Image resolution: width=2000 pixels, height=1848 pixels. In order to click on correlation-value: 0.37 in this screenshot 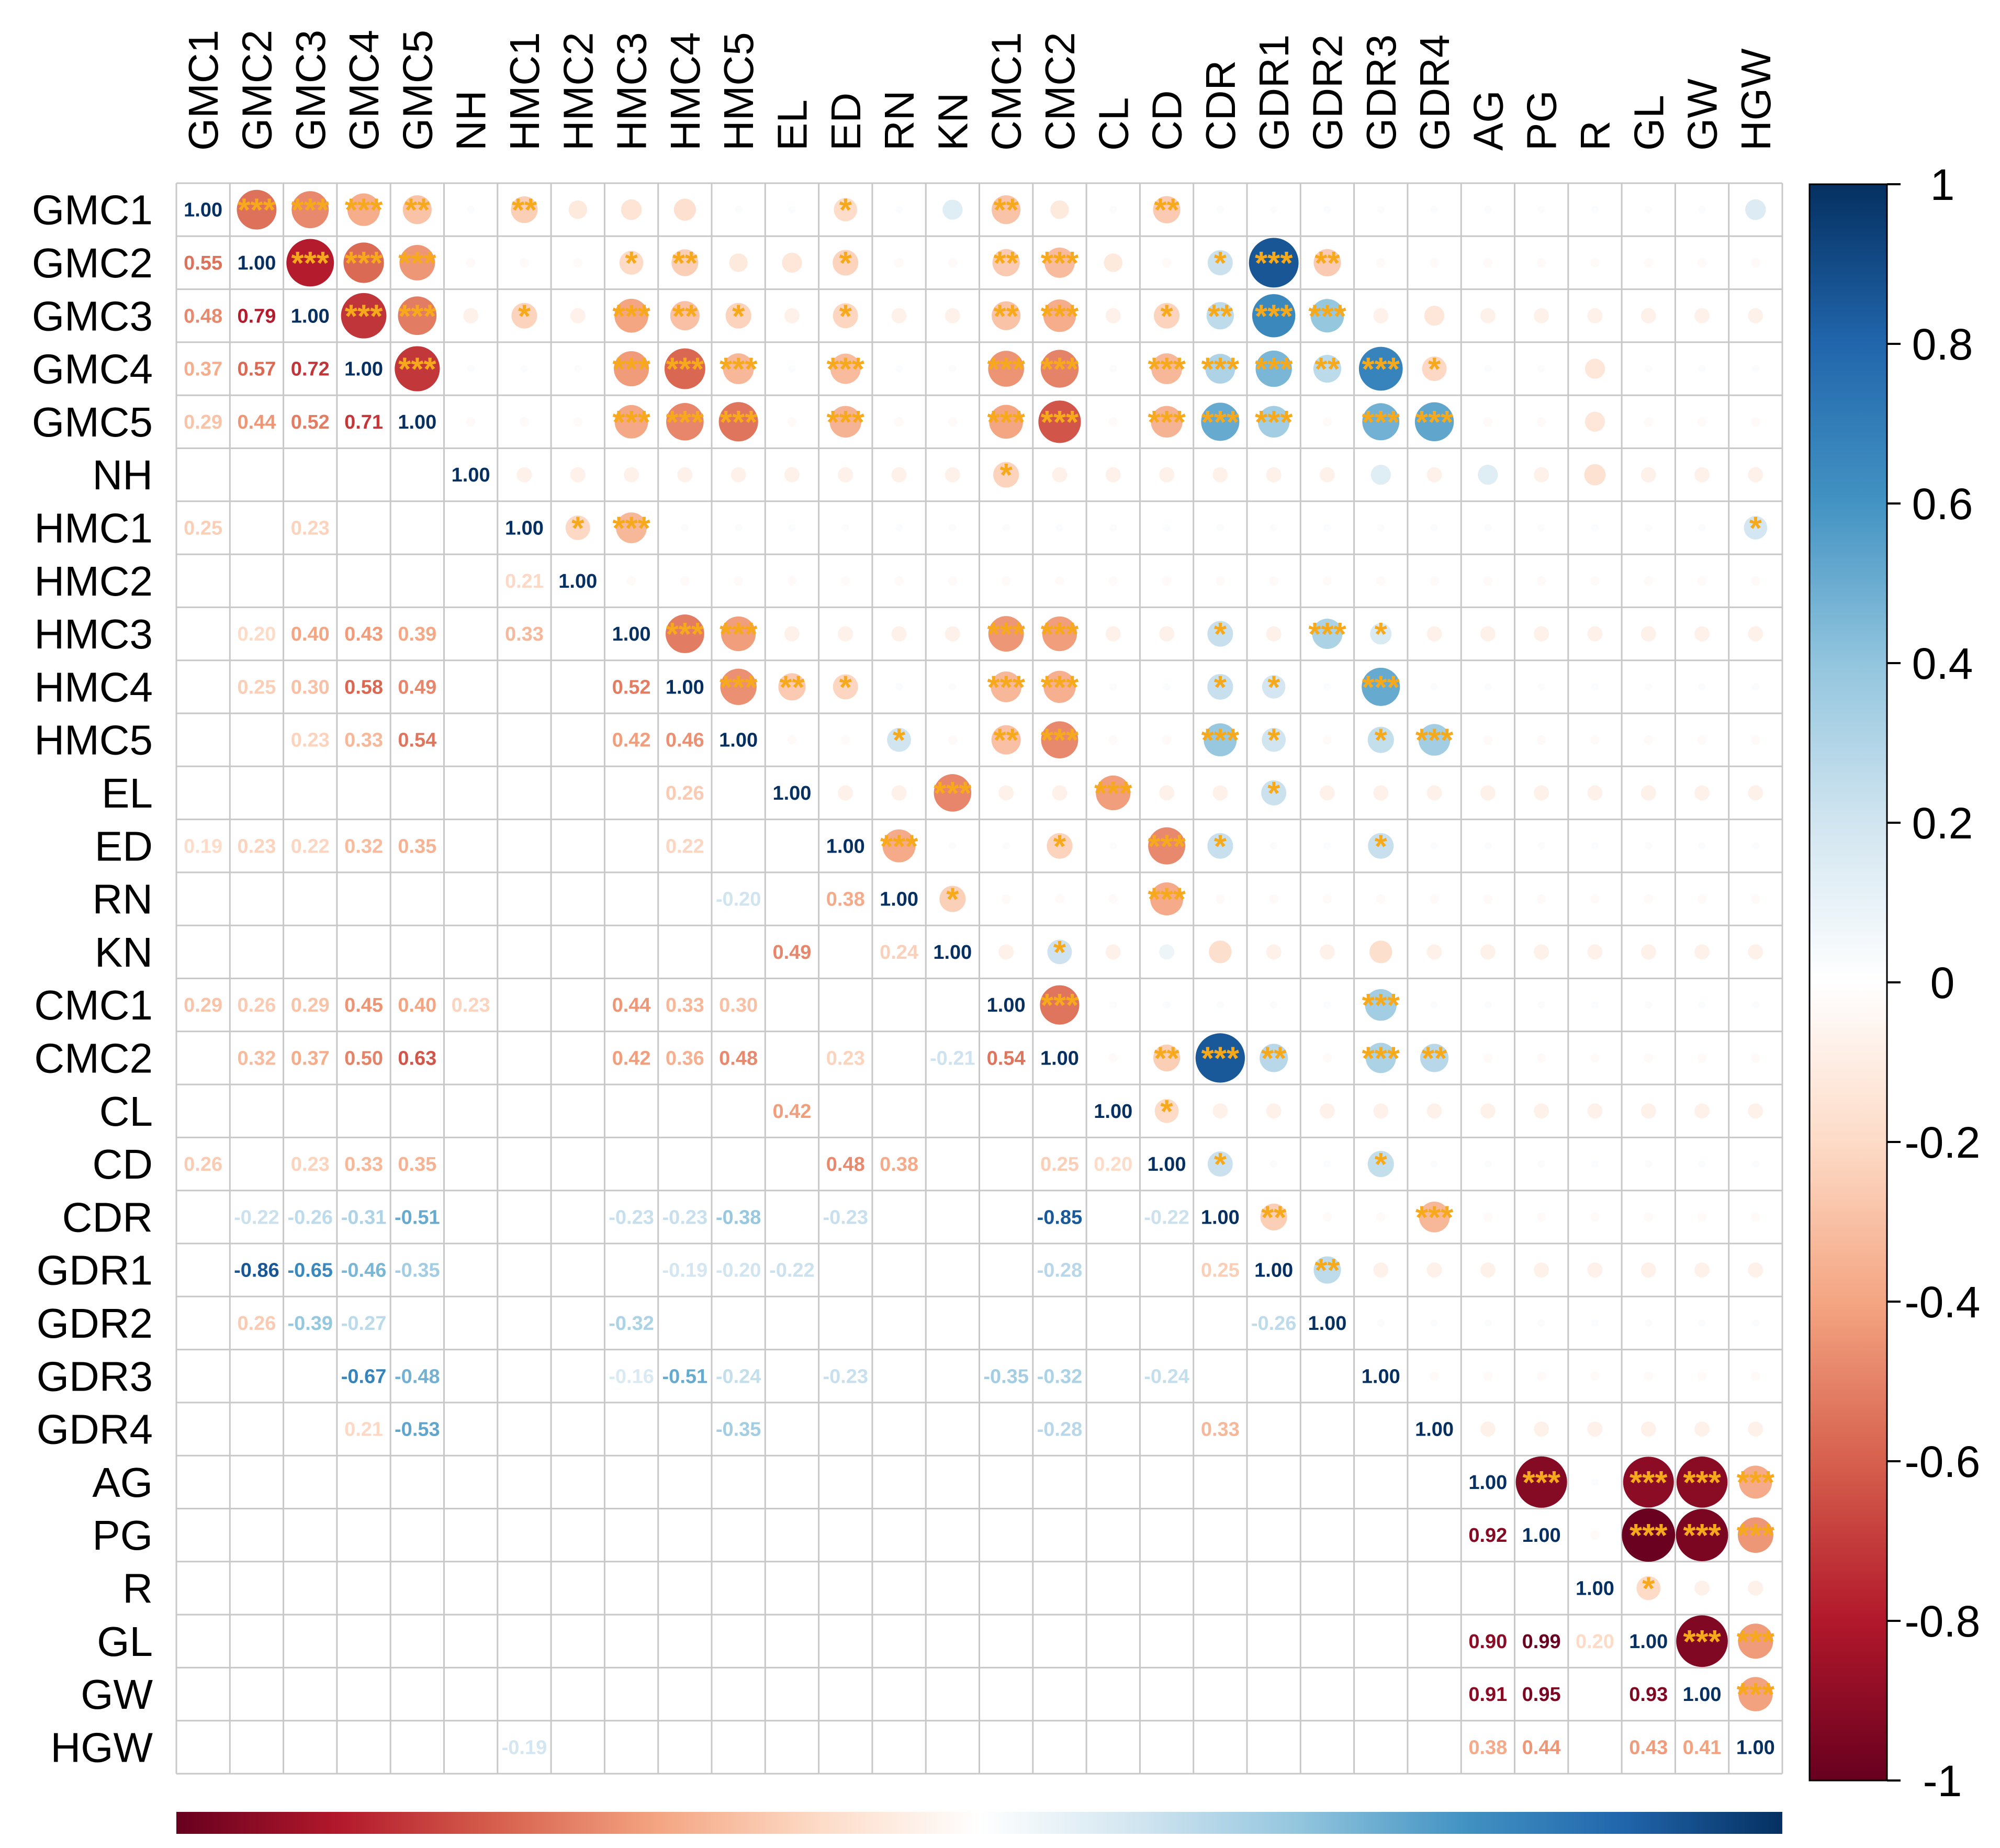, I will do `click(203, 369)`.